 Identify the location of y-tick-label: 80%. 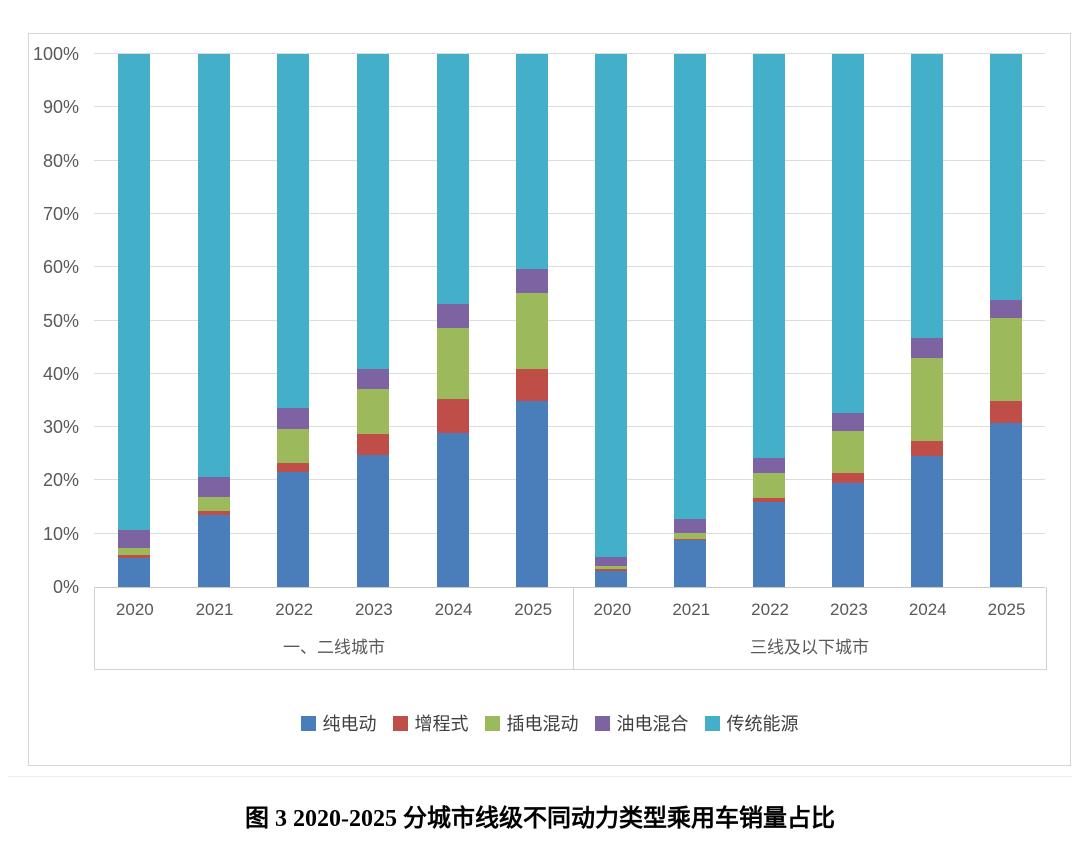
(60, 160).